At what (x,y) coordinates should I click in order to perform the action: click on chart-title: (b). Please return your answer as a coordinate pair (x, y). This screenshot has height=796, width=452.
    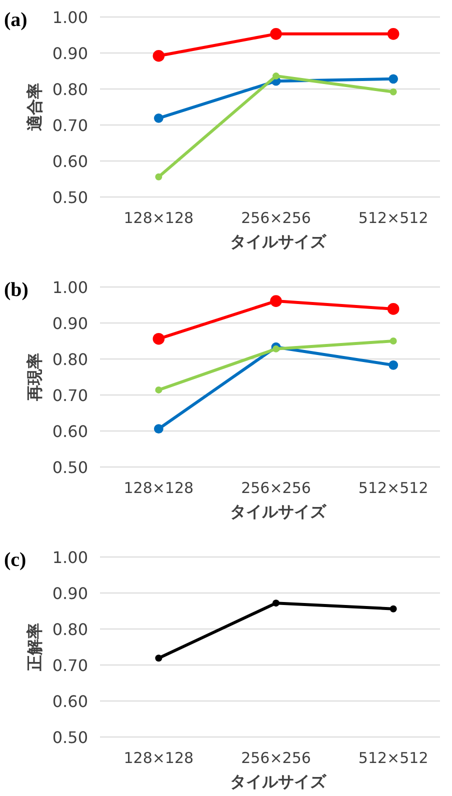
    Looking at the image, I should click on (16, 290).